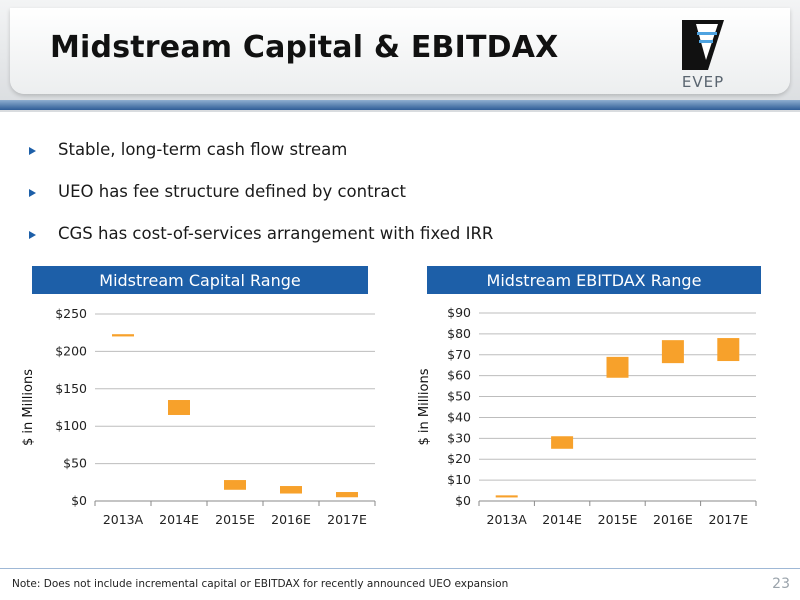 This screenshot has width=800, height=600. What do you see at coordinates (459, 416) in the screenshot?
I see `y-tick-label: $40` at bounding box center [459, 416].